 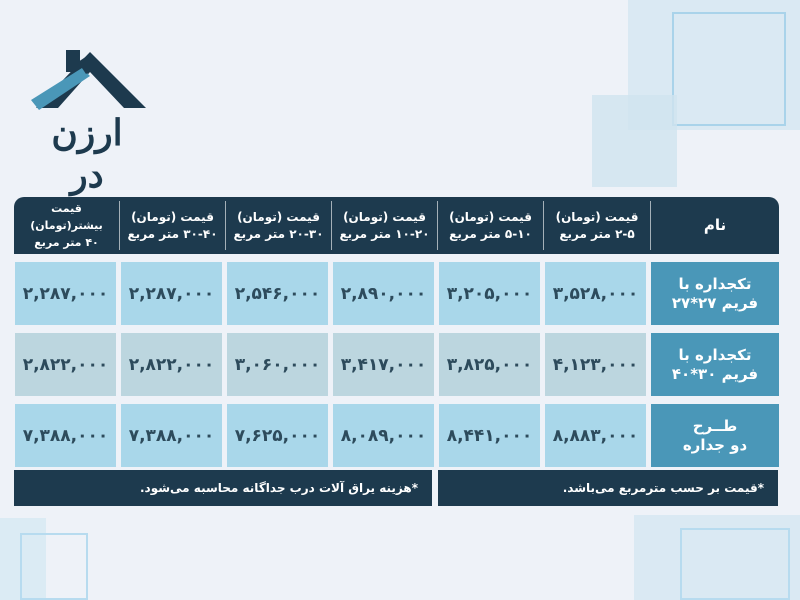 I want to click on price-cell: ۳,۲۰۵,۰۰۰, so click(x=489, y=293).